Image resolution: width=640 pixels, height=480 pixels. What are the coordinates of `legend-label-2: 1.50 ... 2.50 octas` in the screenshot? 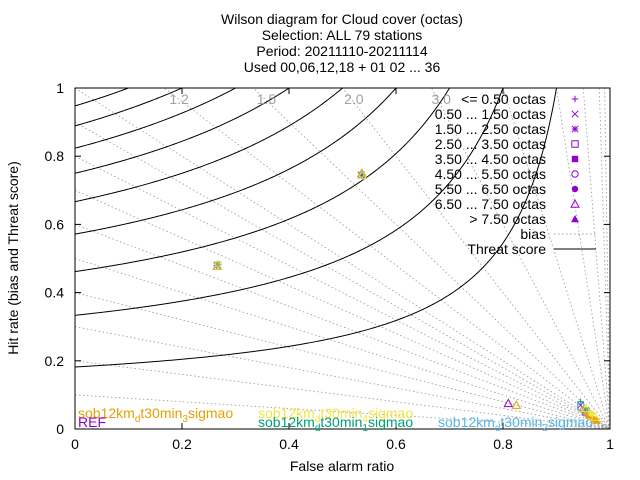 It's located at (490, 129).